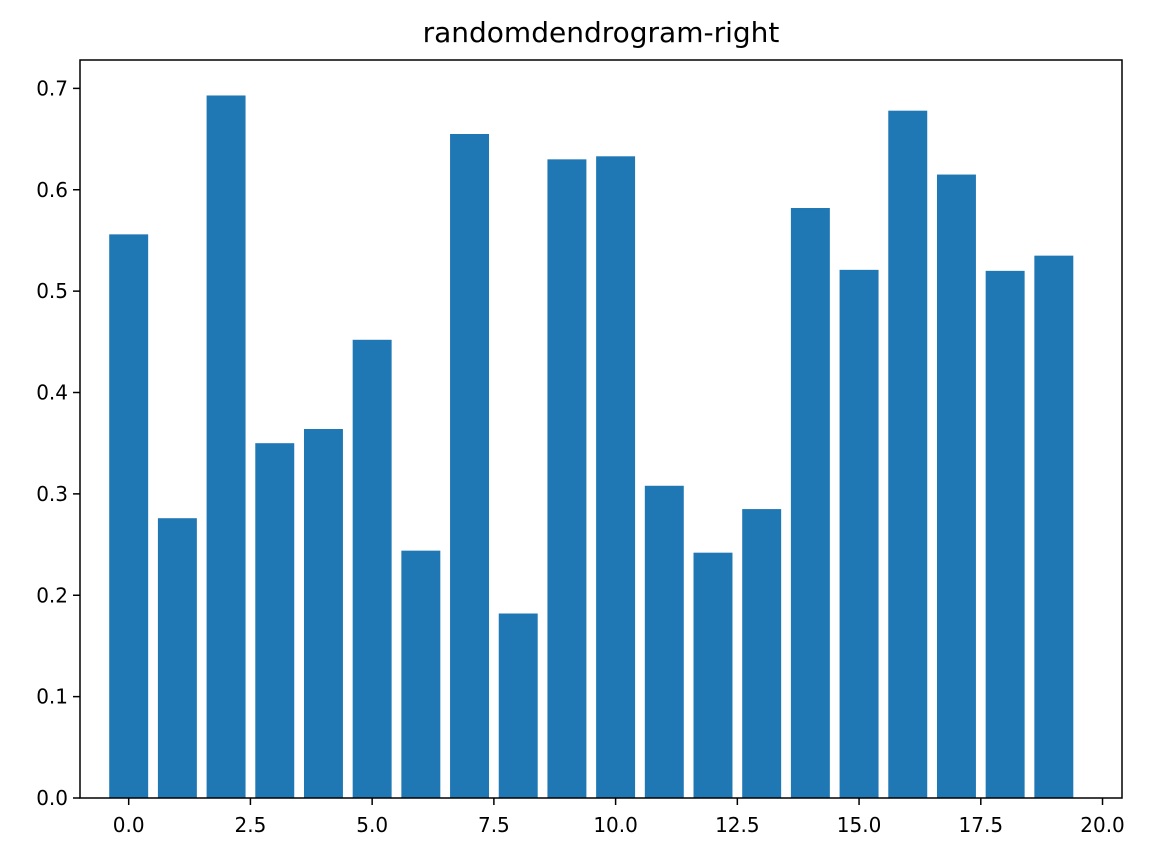 The image size is (1152, 862). What do you see at coordinates (52, 494) in the screenshot?
I see `y-tick-label: 0.3` at bounding box center [52, 494].